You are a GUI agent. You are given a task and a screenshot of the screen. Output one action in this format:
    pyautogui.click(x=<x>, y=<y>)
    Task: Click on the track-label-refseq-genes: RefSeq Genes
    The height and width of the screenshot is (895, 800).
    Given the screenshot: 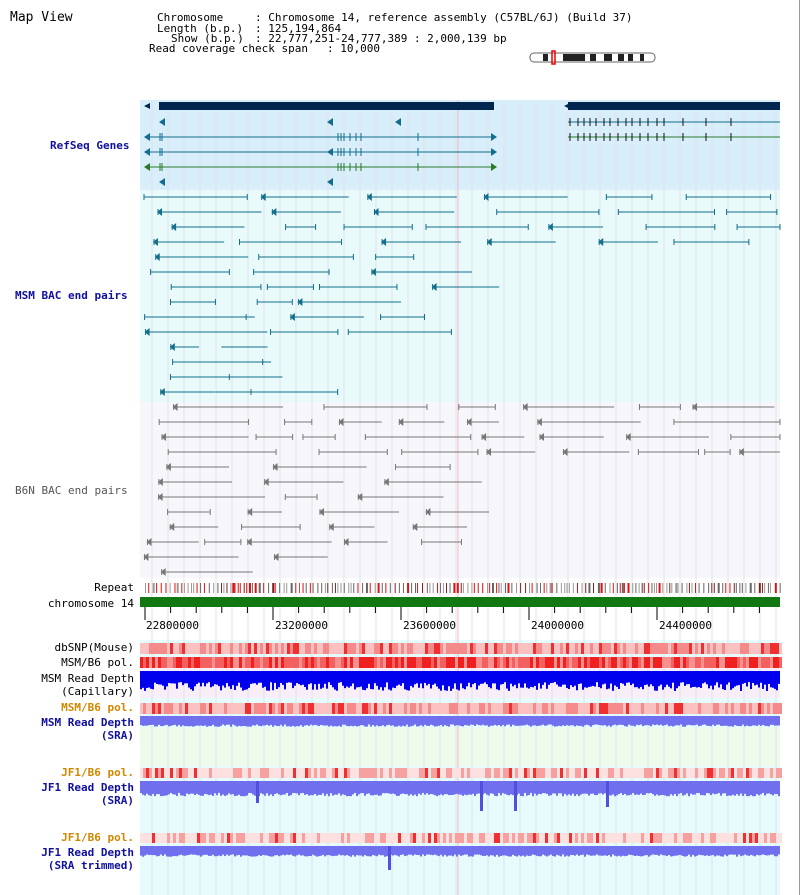 What is the action you would take?
    pyautogui.click(x=90, y=145)
    